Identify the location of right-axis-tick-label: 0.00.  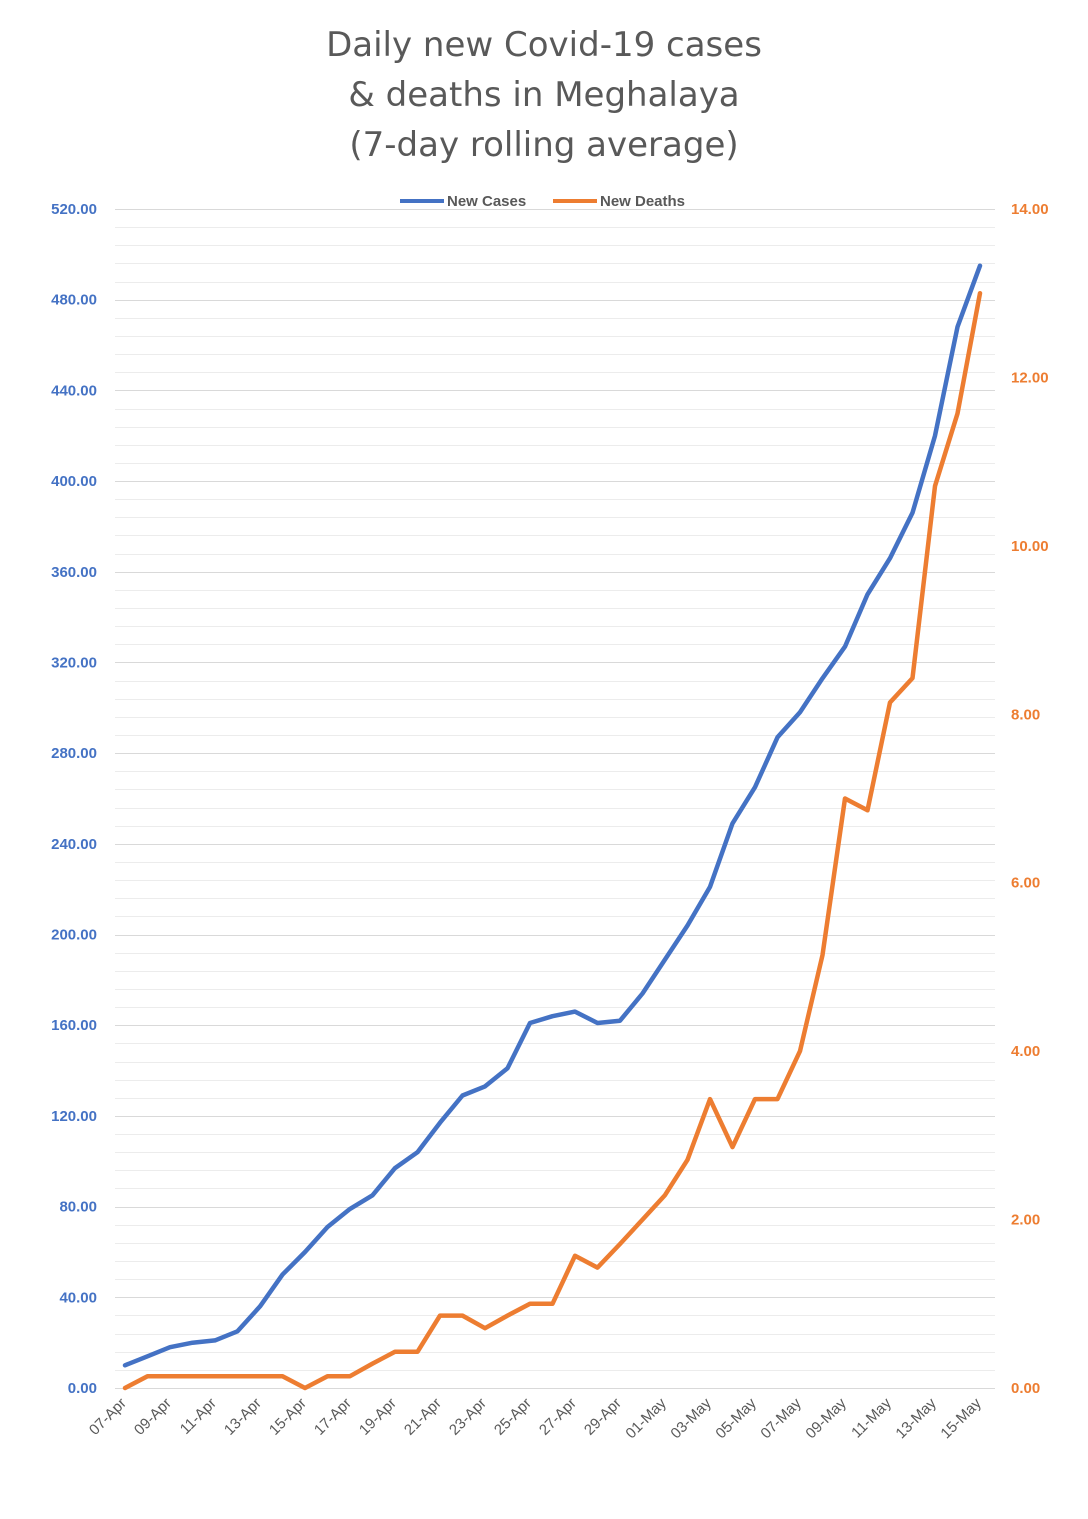
(1025, 1388).